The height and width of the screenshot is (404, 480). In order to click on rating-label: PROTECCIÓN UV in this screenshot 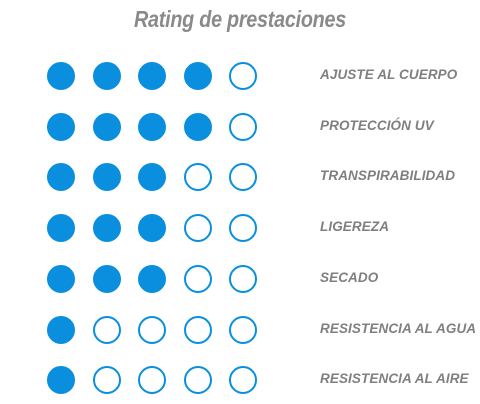, I will do `click(377, 125)`.